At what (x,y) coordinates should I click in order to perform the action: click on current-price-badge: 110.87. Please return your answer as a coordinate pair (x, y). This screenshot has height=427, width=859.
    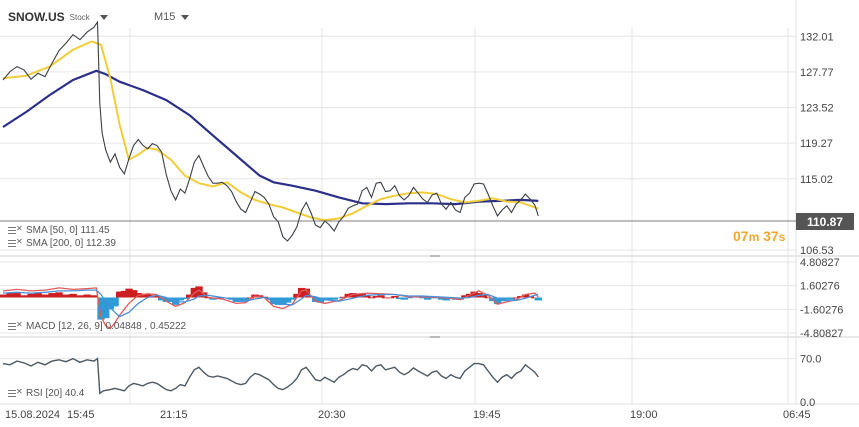
    Looking at the image, I should click on (825, 221).